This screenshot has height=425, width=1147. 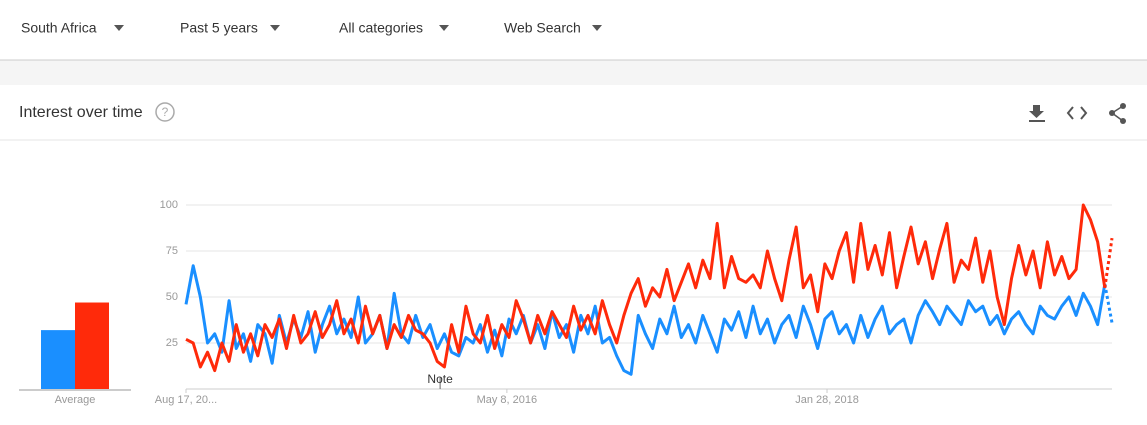 I want to click on filter-label: All categories, so click(x=381, y=28).